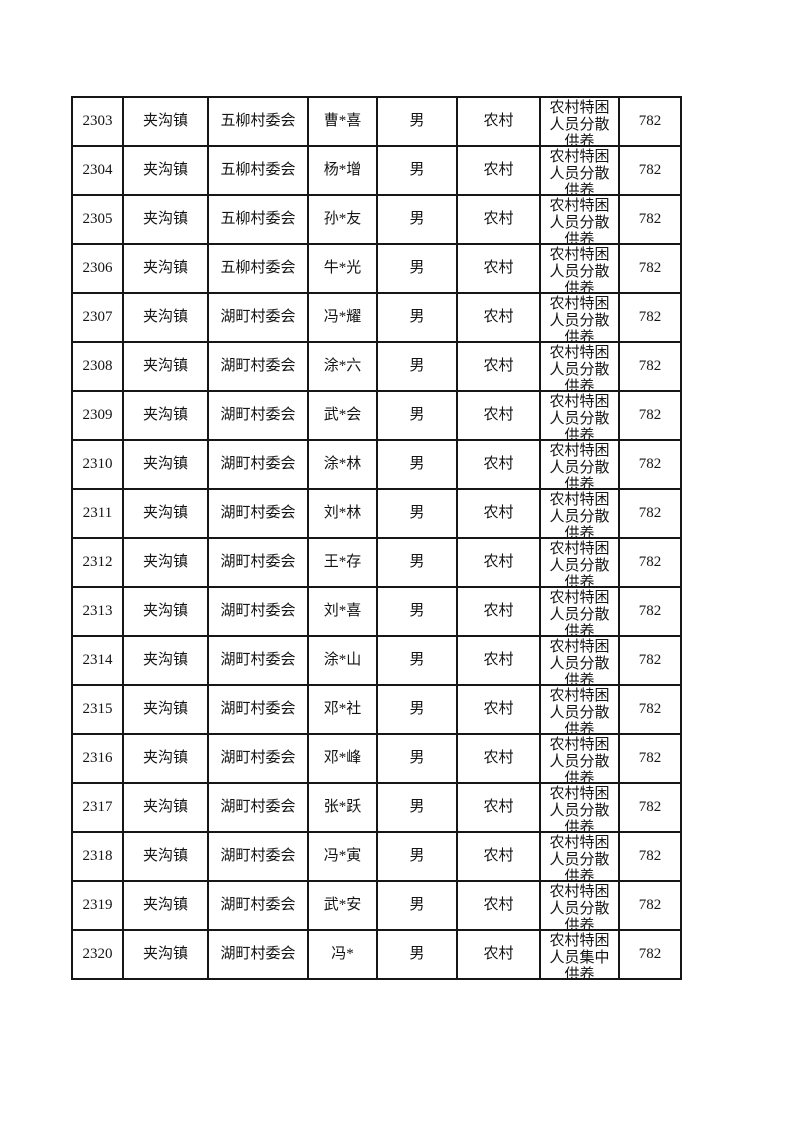  What do you see at coordinates (376, 660) in the screenshot?
I see `table-row: 2314 夹沟镇 湖町村委会 涂*山 男 农村 农村特困人员分散供养 782` at bounding box center [376, 660].